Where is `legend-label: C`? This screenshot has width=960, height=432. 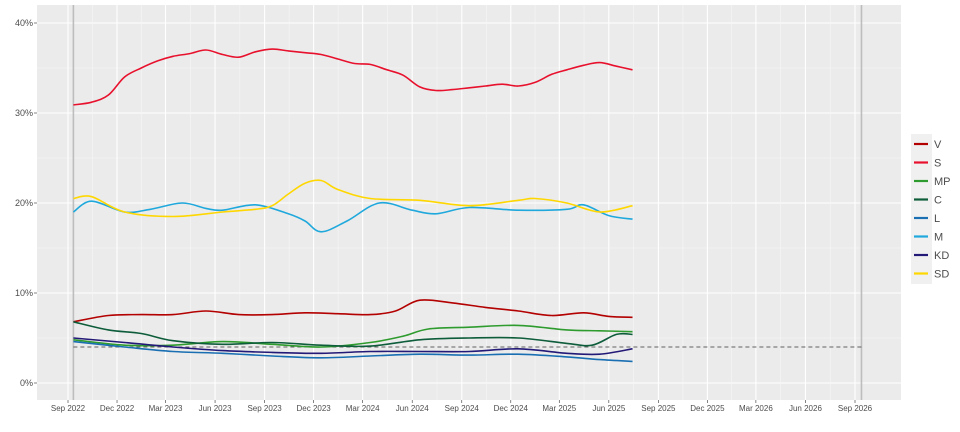
legend-label: C is located at coordinates (938, 201).